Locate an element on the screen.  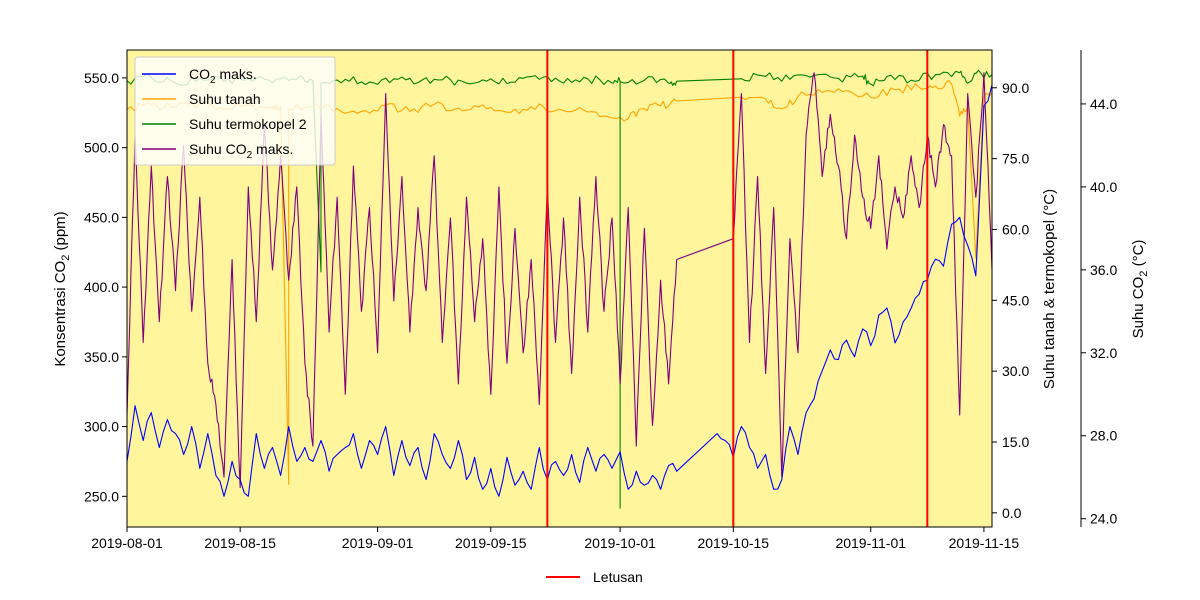
legend-box is located at coordinates (235, 111).